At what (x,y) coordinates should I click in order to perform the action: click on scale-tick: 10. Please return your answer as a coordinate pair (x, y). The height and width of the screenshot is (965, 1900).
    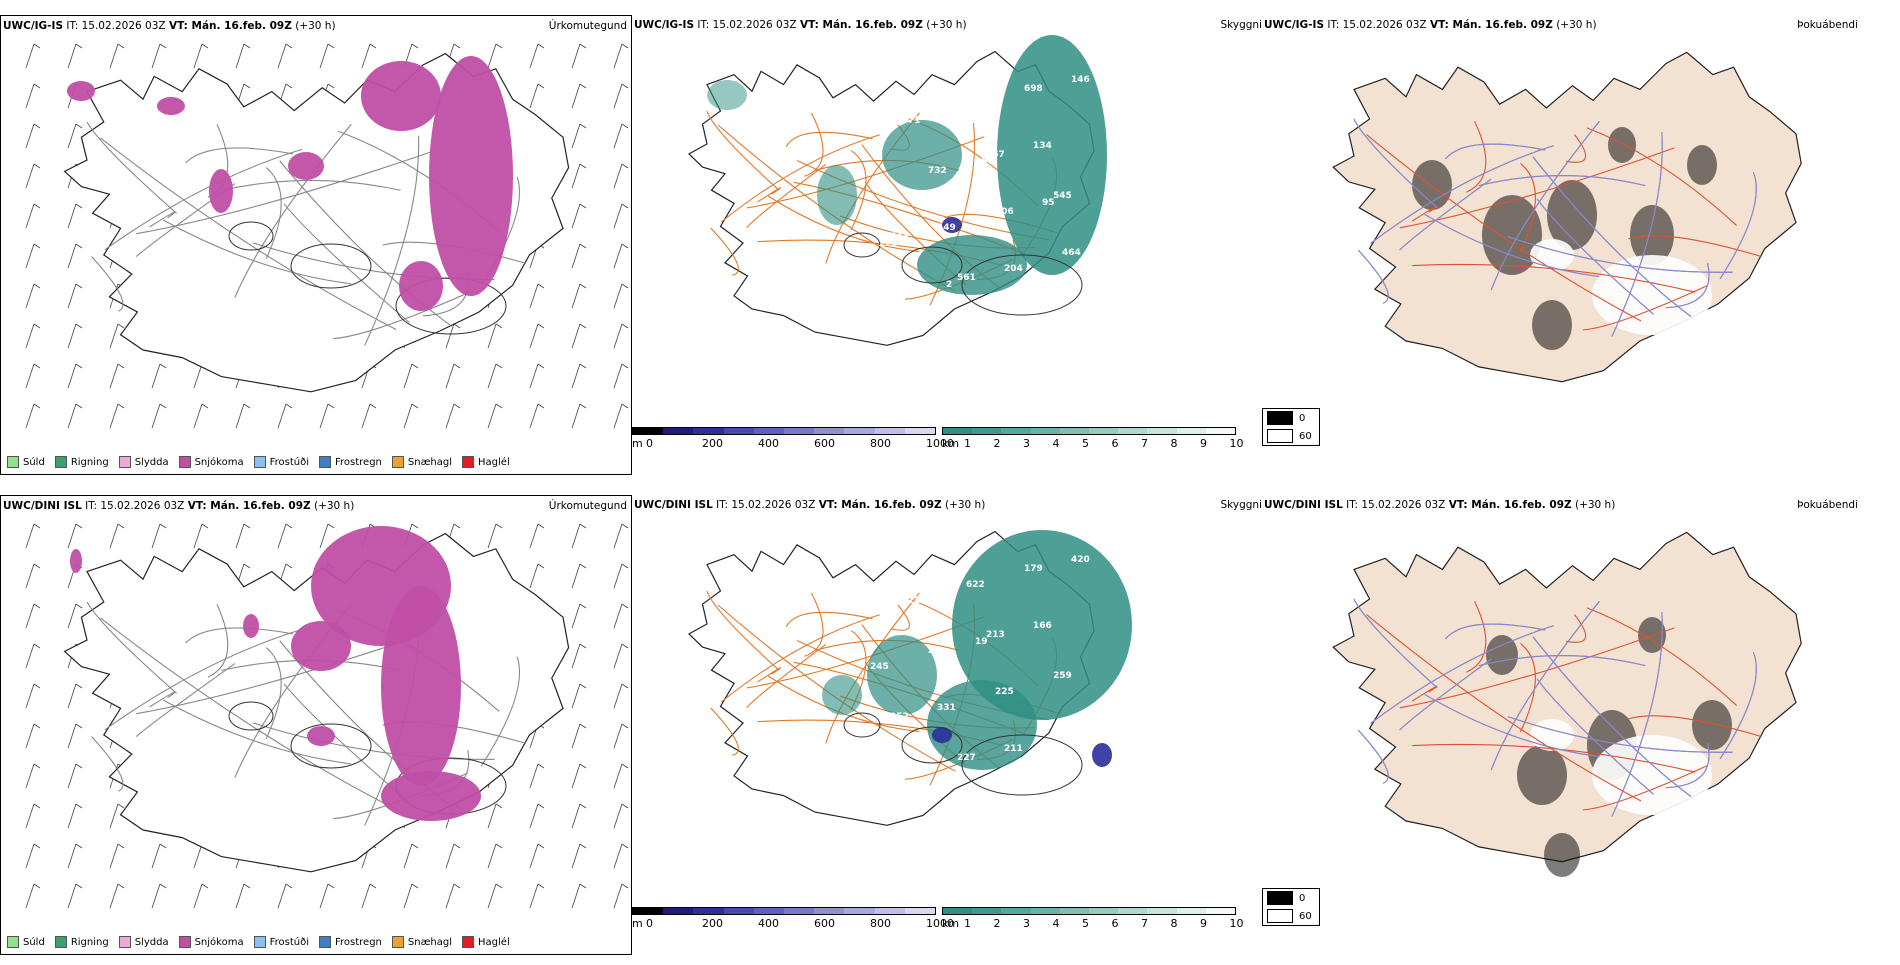
    Looking at the image, I should click on (1236, 923).